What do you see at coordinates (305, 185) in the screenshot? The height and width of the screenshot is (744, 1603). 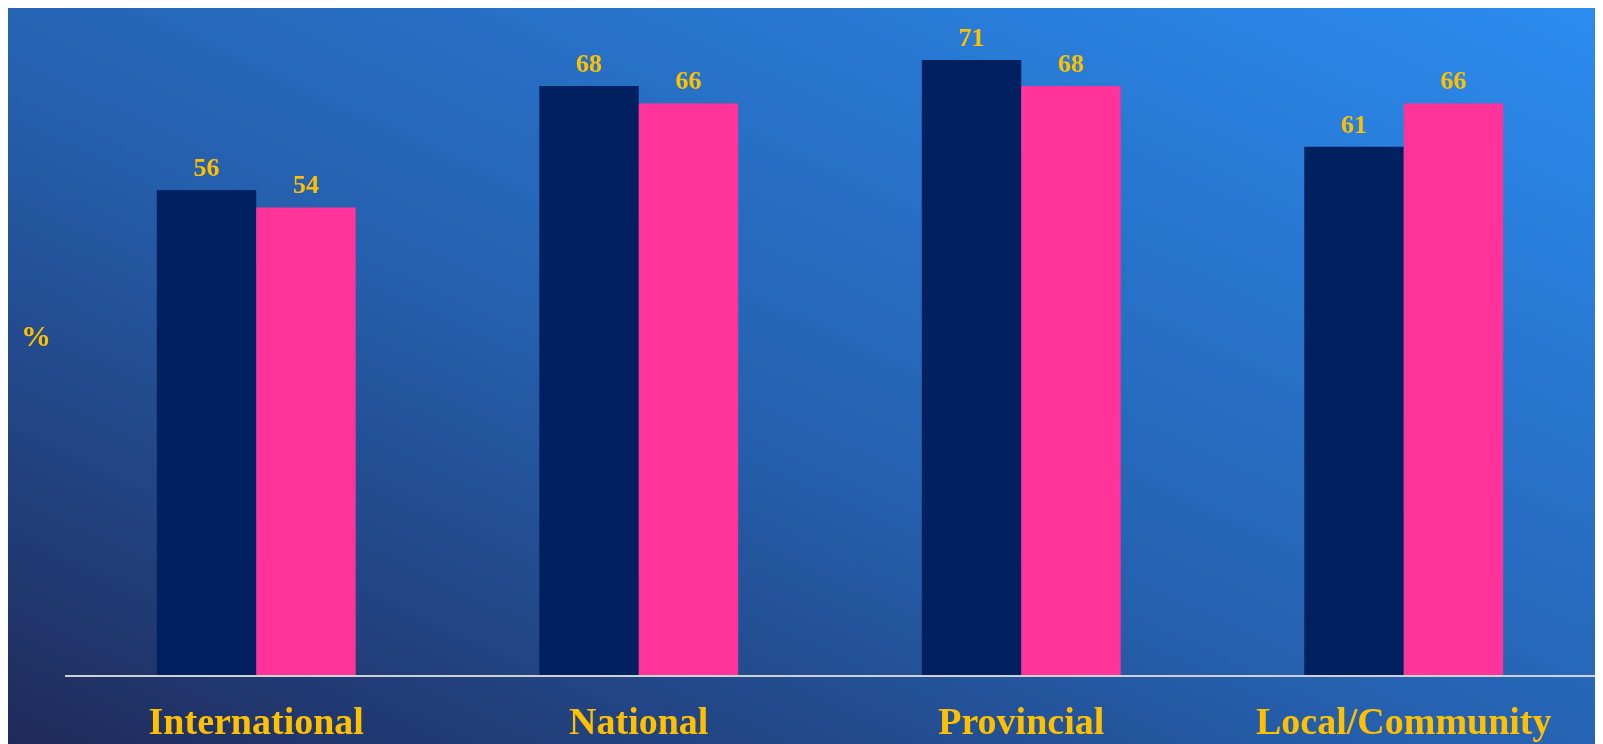 I see `data-label: 54` at bounding box center [305, 185].